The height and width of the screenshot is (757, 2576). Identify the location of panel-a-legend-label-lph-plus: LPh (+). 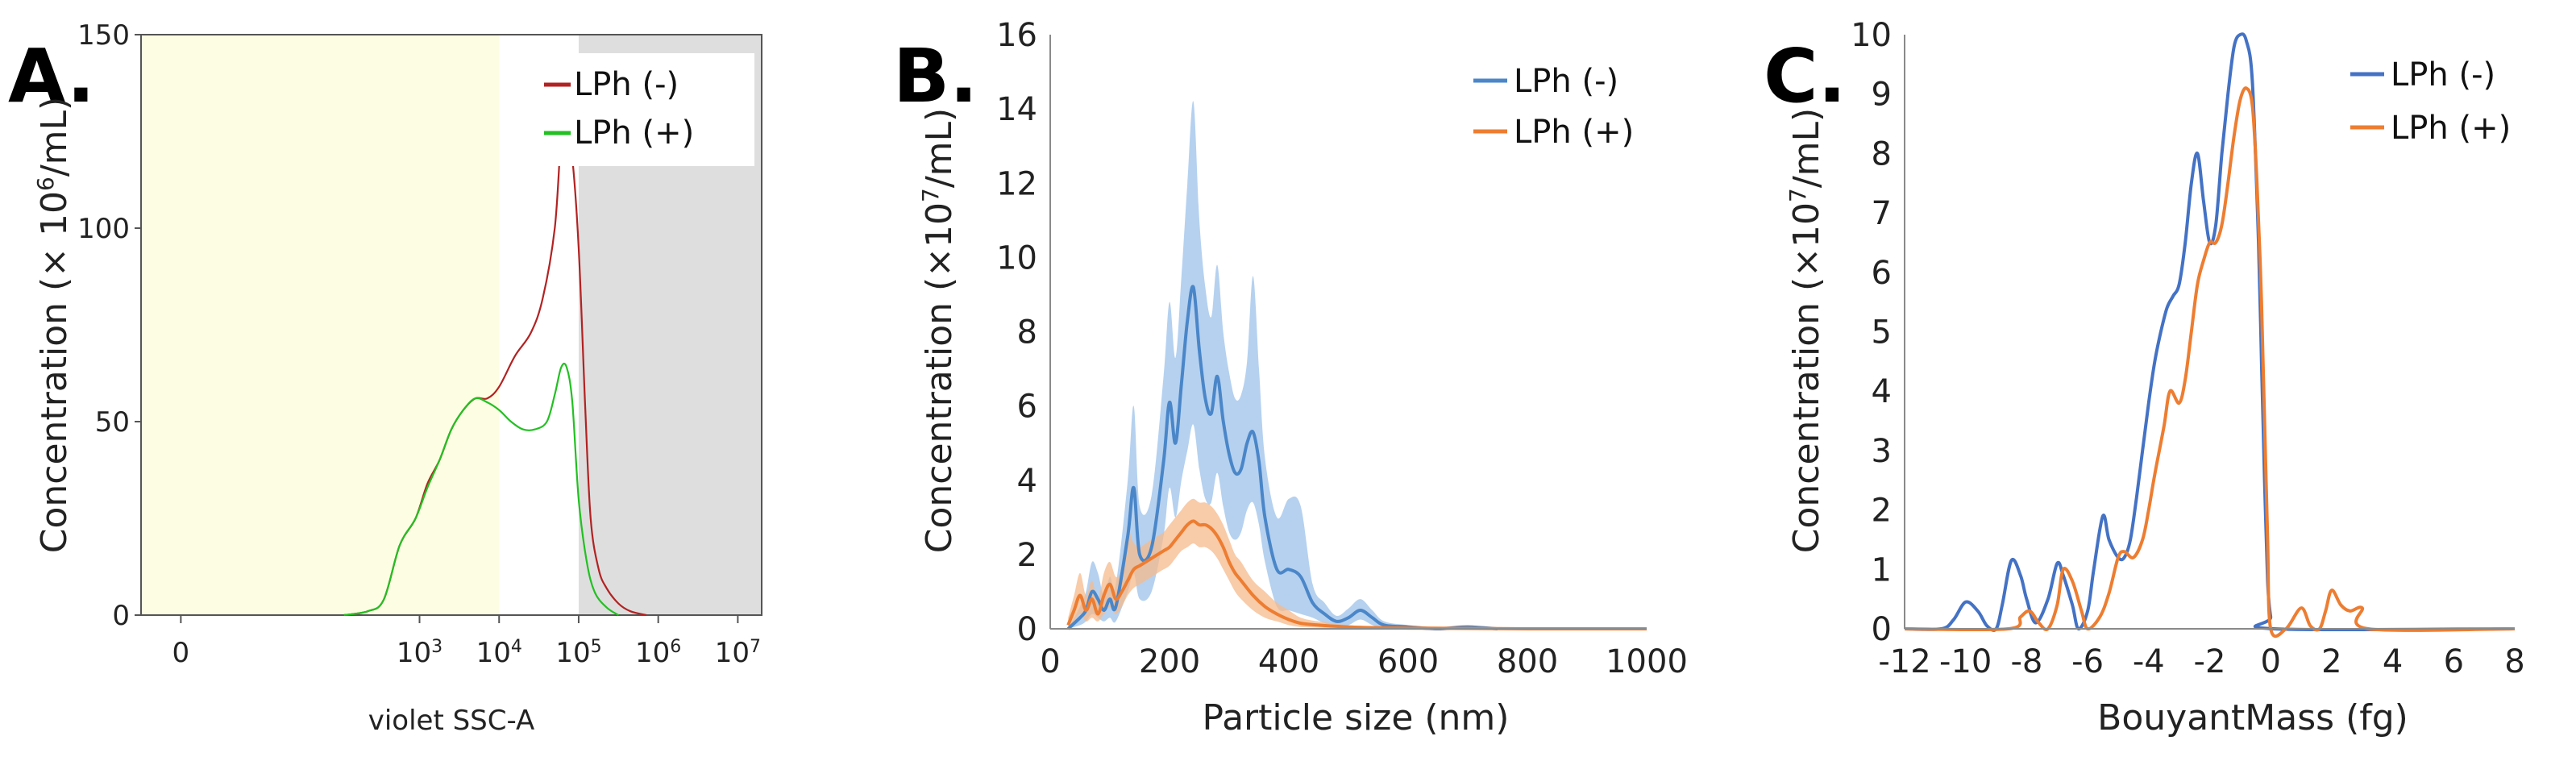
(634, 133).